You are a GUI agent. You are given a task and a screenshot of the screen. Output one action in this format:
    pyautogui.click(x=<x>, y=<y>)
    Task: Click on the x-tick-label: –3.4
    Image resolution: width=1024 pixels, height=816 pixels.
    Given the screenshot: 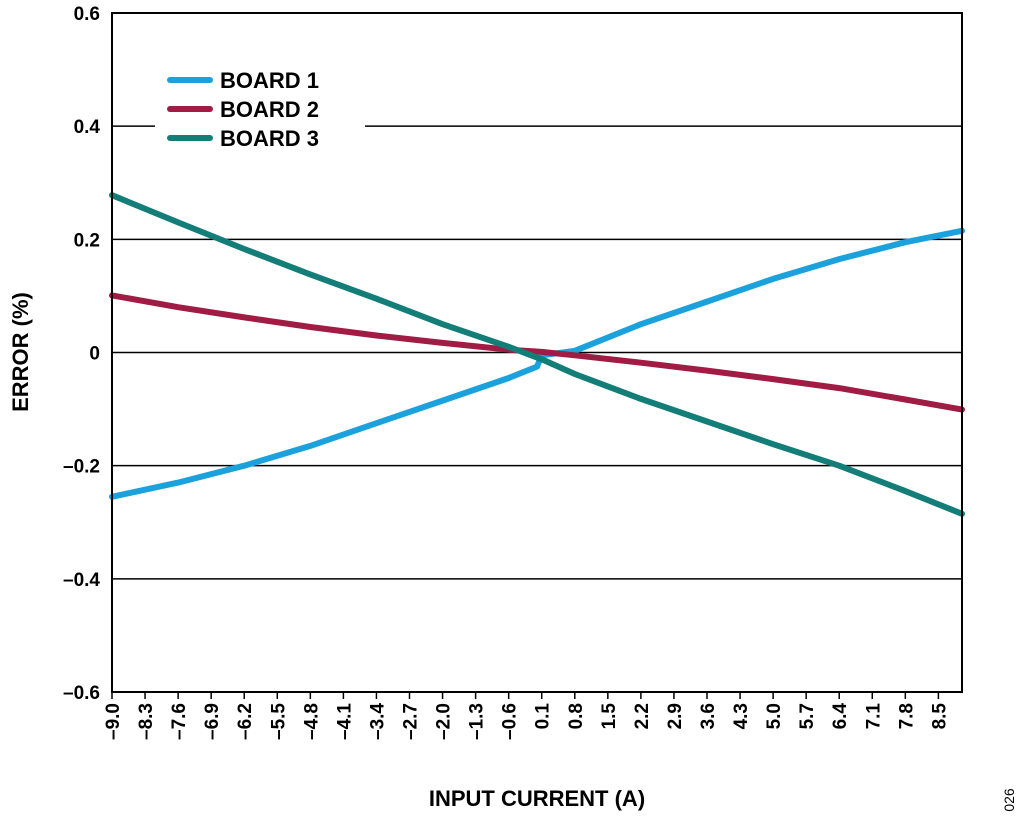 What is the action you would take?
    pyautogui.click(x=377, y=721)
    